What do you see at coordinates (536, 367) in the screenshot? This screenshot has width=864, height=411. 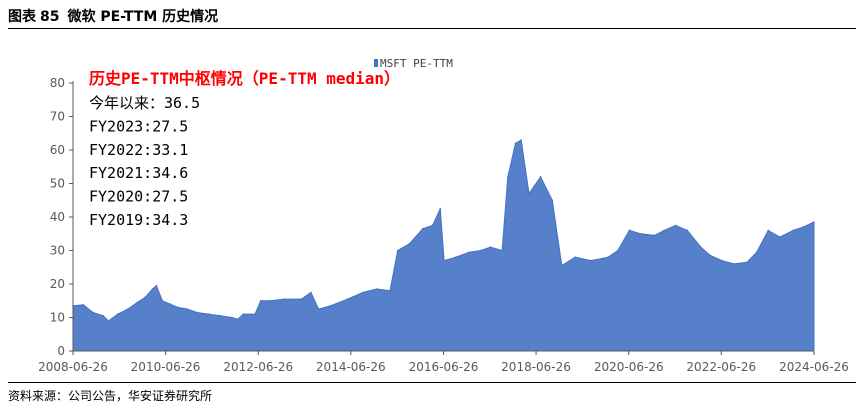 I see `x-tick-label: 2018-06-26` at bounding box center [536, 367].